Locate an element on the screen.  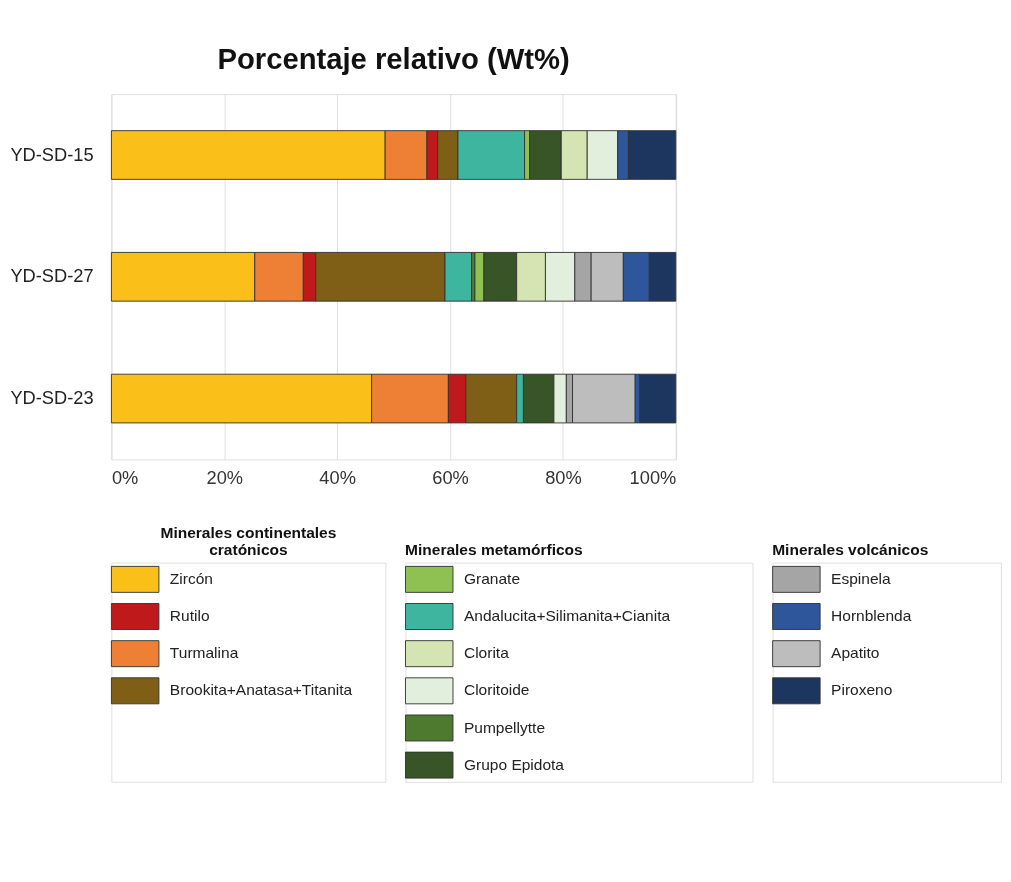
legend-label: Andalucita+Silimanita+Cianita is located at coordinates (567, 616).